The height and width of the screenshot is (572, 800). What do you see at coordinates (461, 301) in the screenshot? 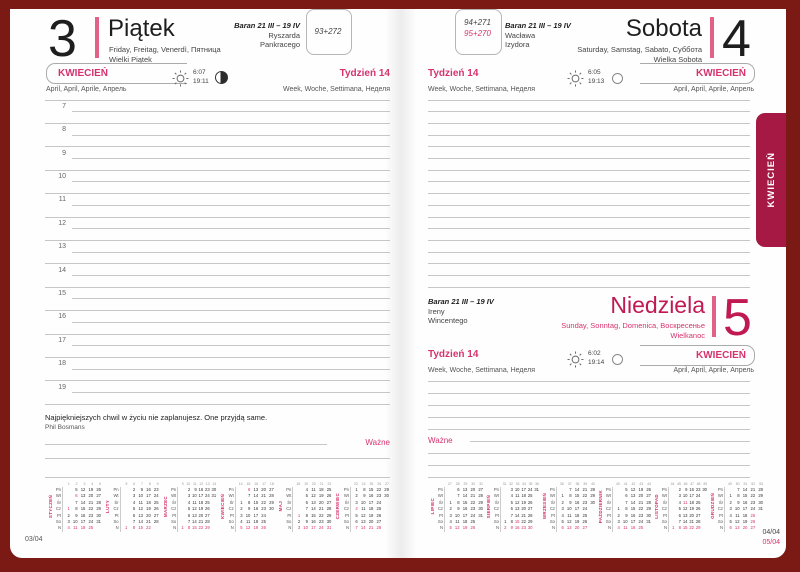
I see `sunday-zodiac-label: Baran 21 III – 19 IV` at bounding box center [461, 301].